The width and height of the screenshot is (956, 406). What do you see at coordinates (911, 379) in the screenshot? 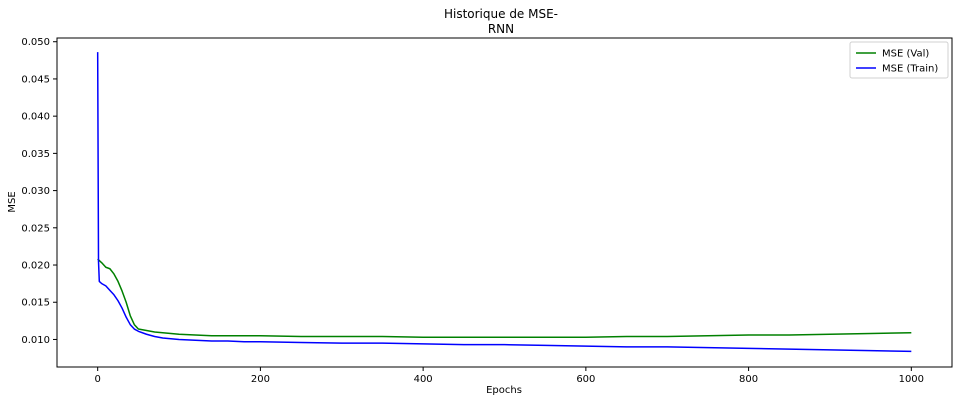
I see `x-tick-label: 1000` at bounding box center [911, 379].